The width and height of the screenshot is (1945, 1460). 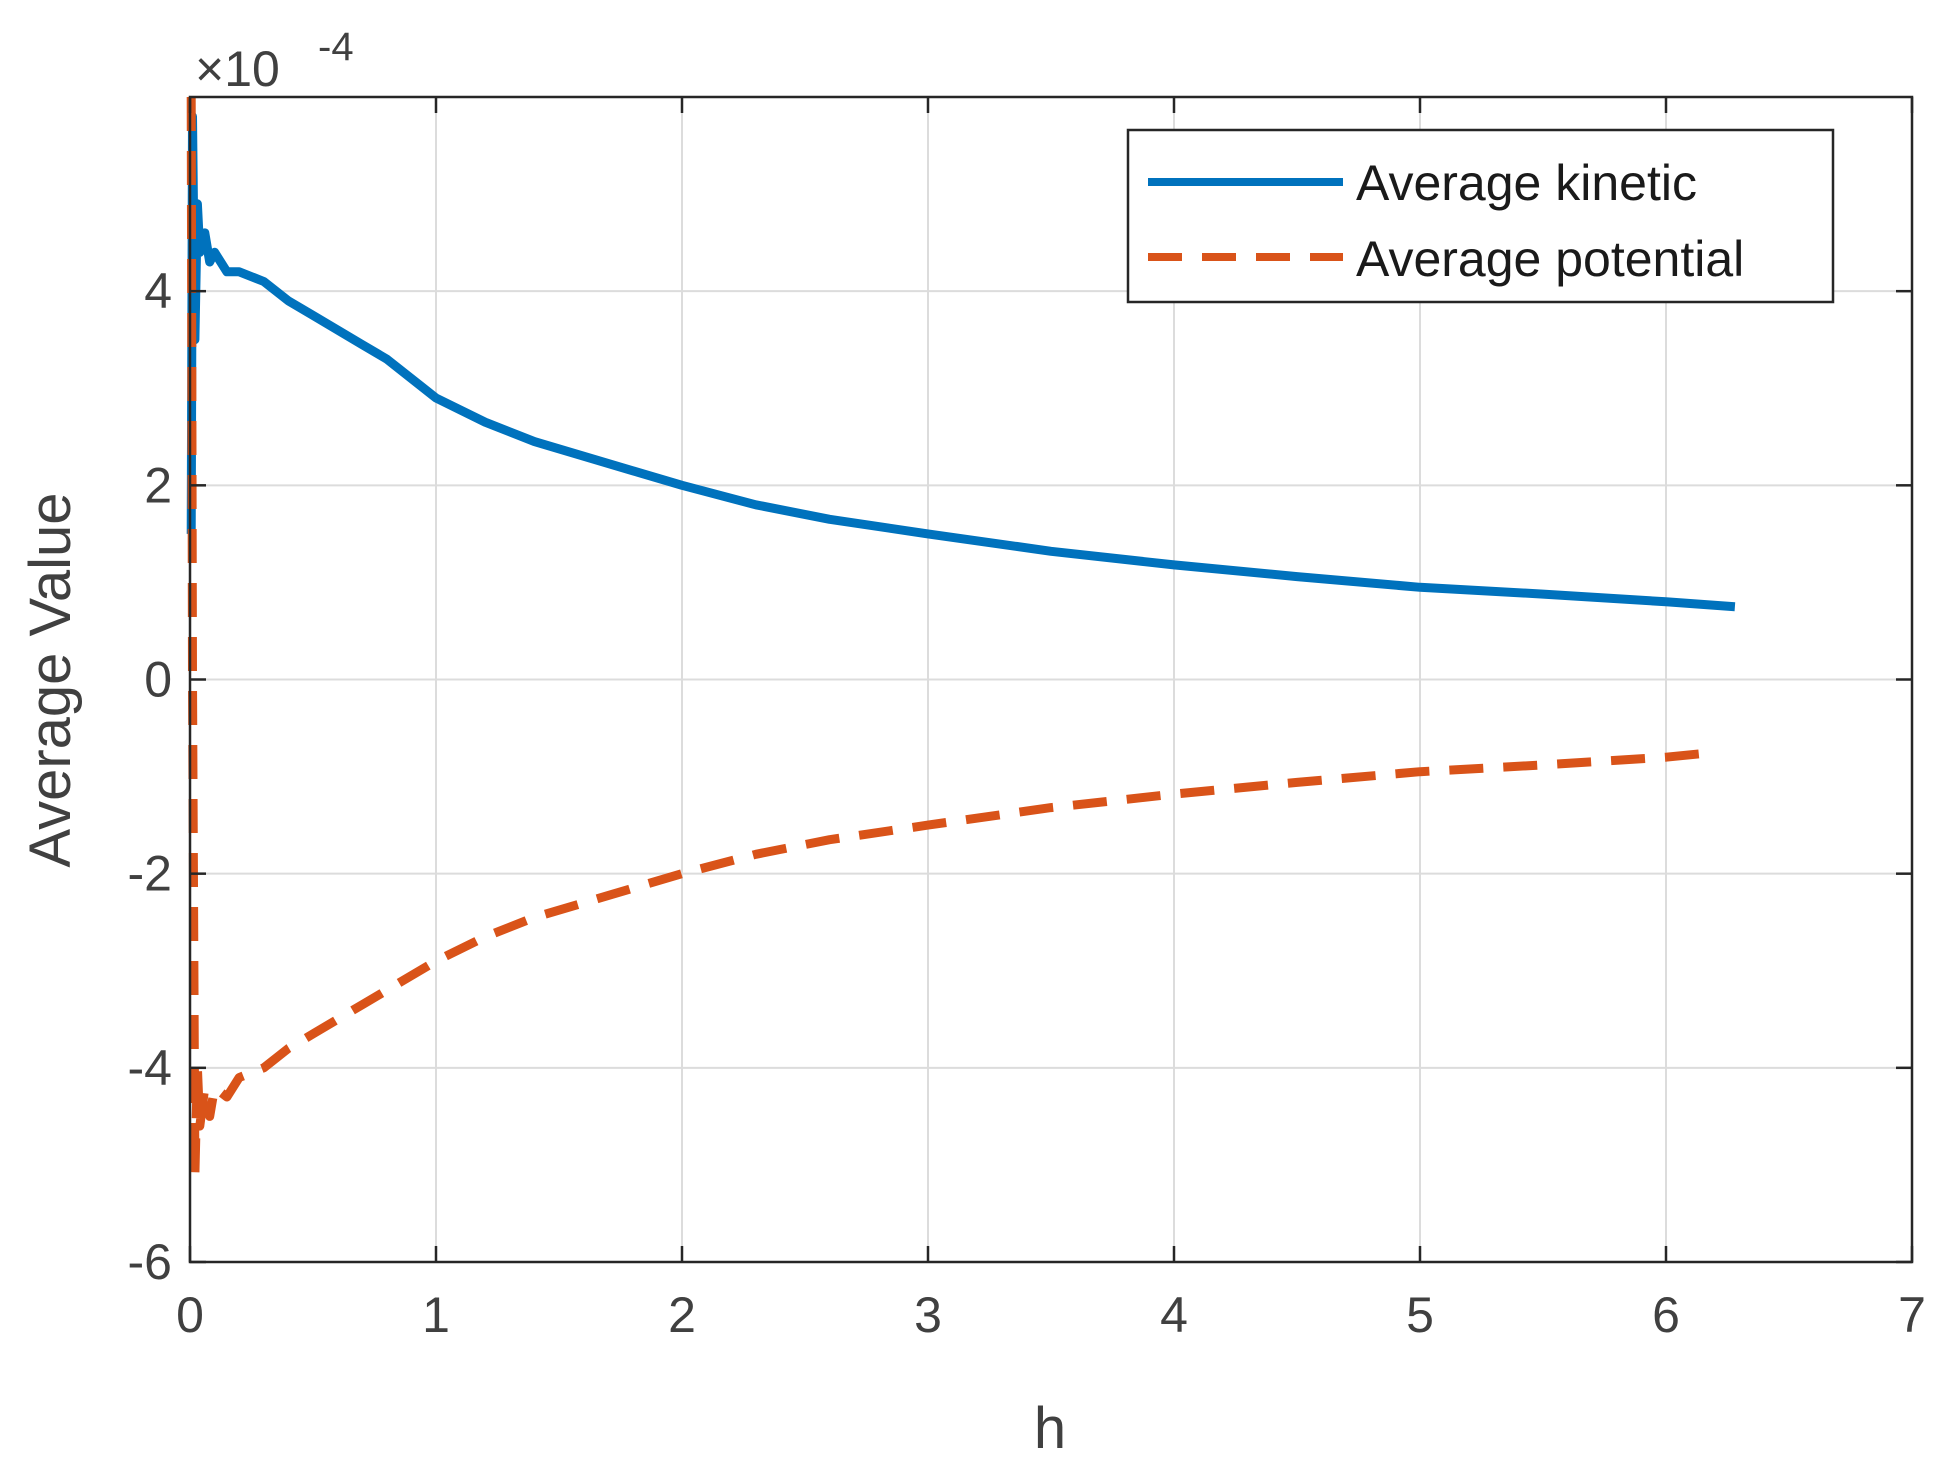 I want to click on exponent-label: ×10 -4, so click(x=274, y=61).